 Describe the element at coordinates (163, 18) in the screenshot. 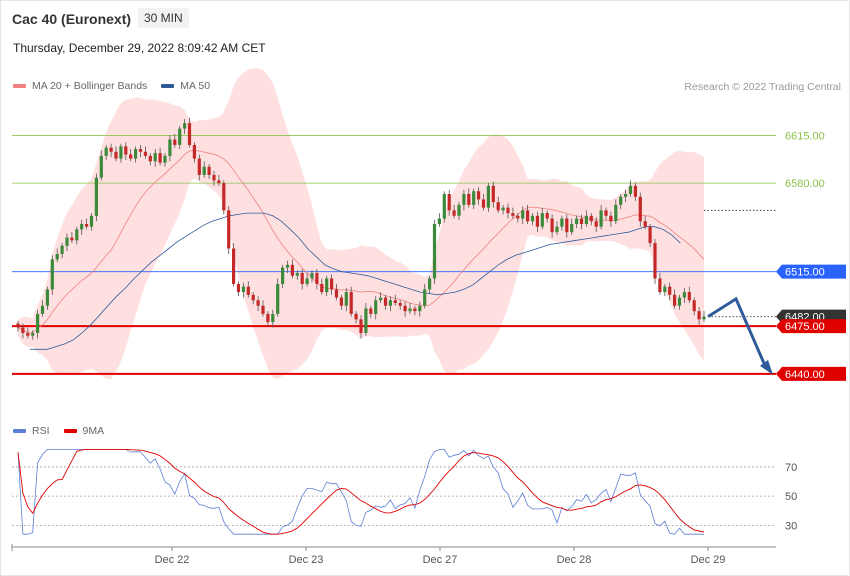

I see `timeframe-badge: 30 MIN` at that location.